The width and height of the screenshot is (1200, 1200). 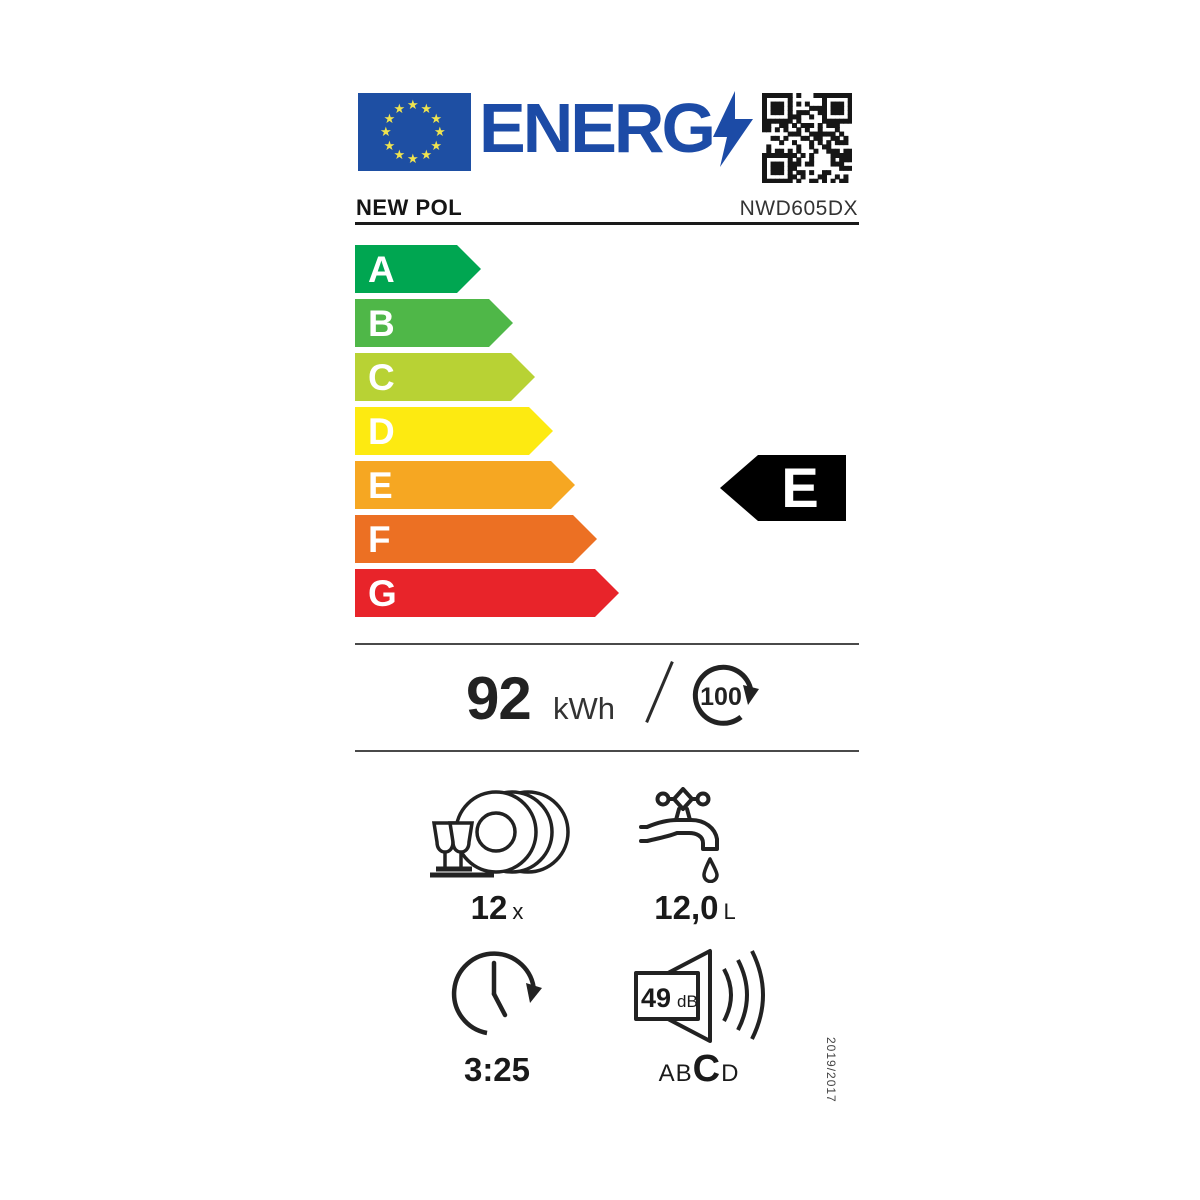 What do you see at coordinates (381, 431) in the screenshot?
I see `class-letter-d: D` at bounding box center [381, 431].